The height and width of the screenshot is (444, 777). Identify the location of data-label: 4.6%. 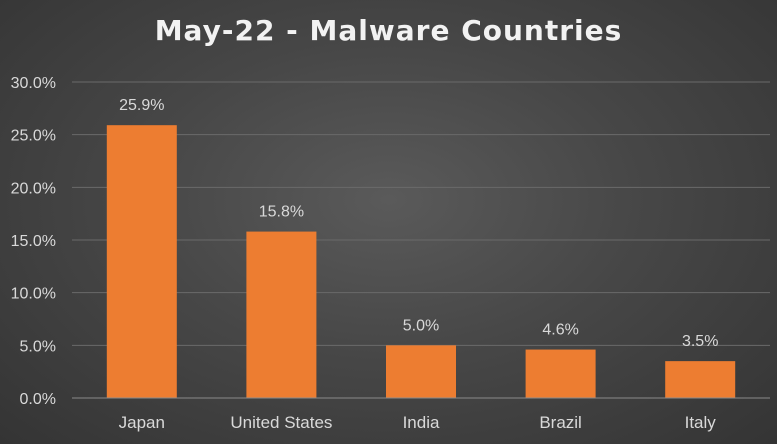
(560, 330).